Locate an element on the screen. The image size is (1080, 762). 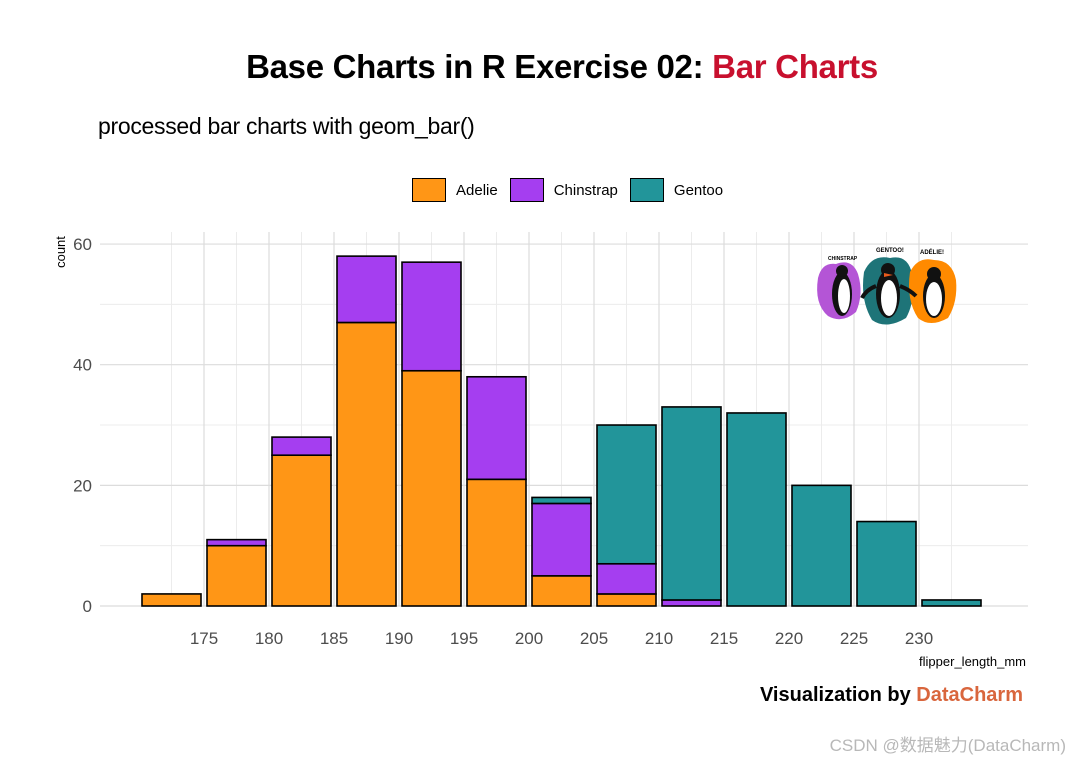
legend-swatch-adelie is located at coordinates (429, 190).